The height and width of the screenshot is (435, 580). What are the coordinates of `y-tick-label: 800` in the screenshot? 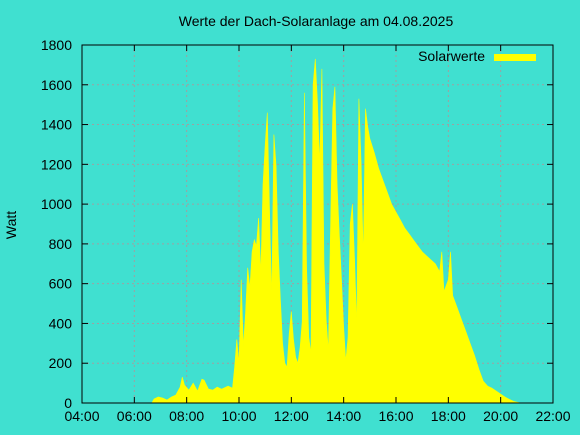 It's located at (61, 244).